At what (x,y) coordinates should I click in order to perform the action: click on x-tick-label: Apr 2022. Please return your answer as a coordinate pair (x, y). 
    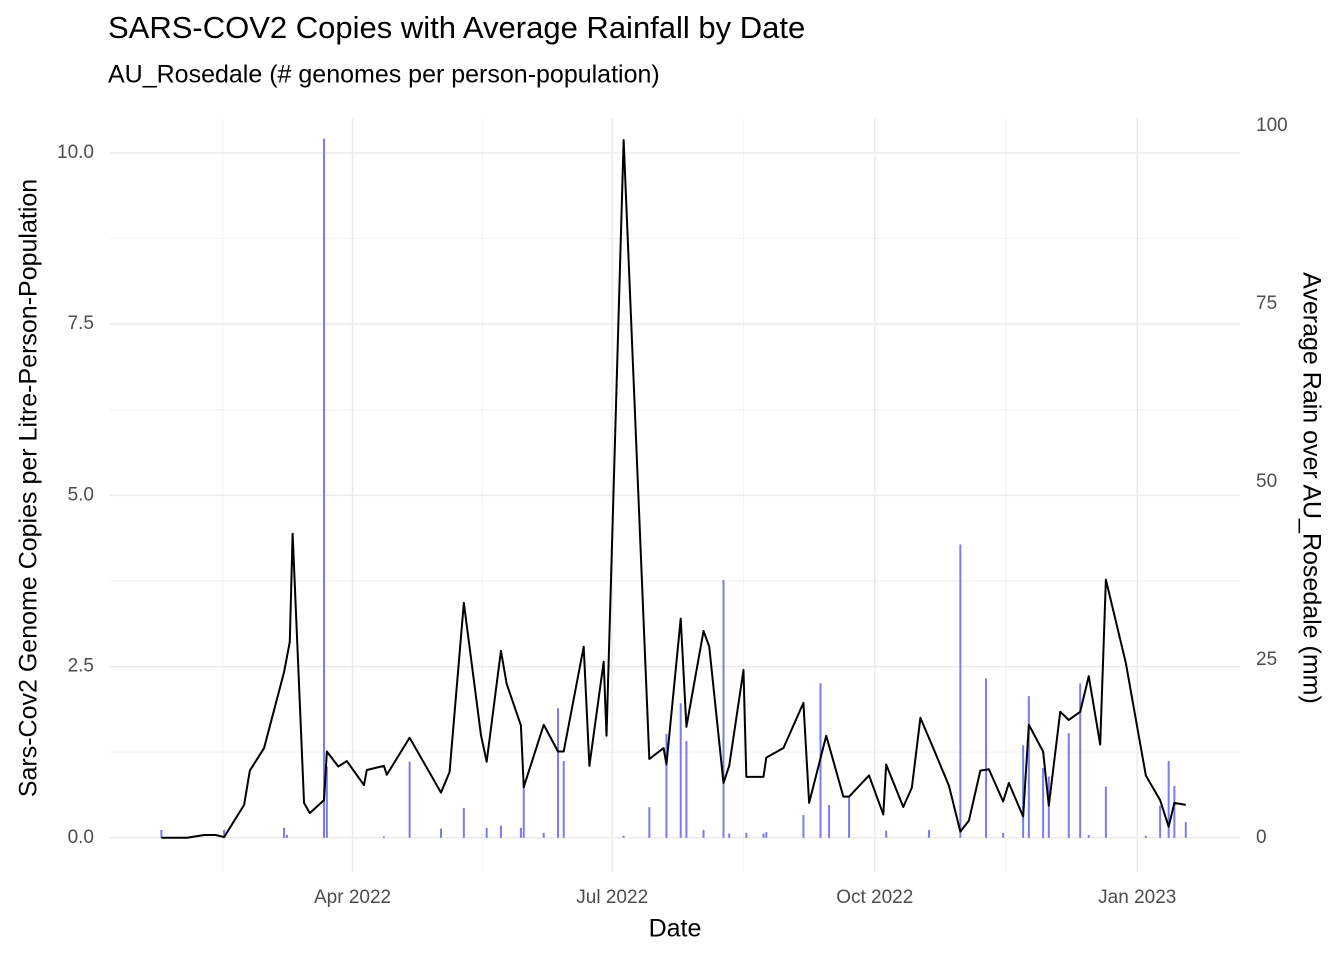
    Looking at the image, I should click on (352, 897).